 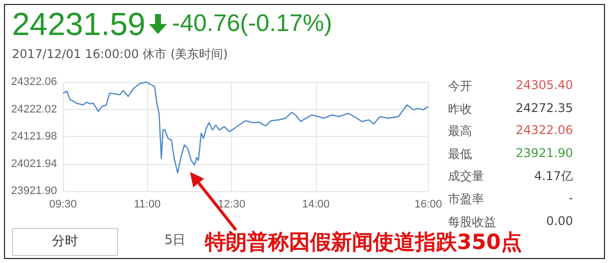 I want to click on x-tick-label: 11:00, so click(x=147, y=204).